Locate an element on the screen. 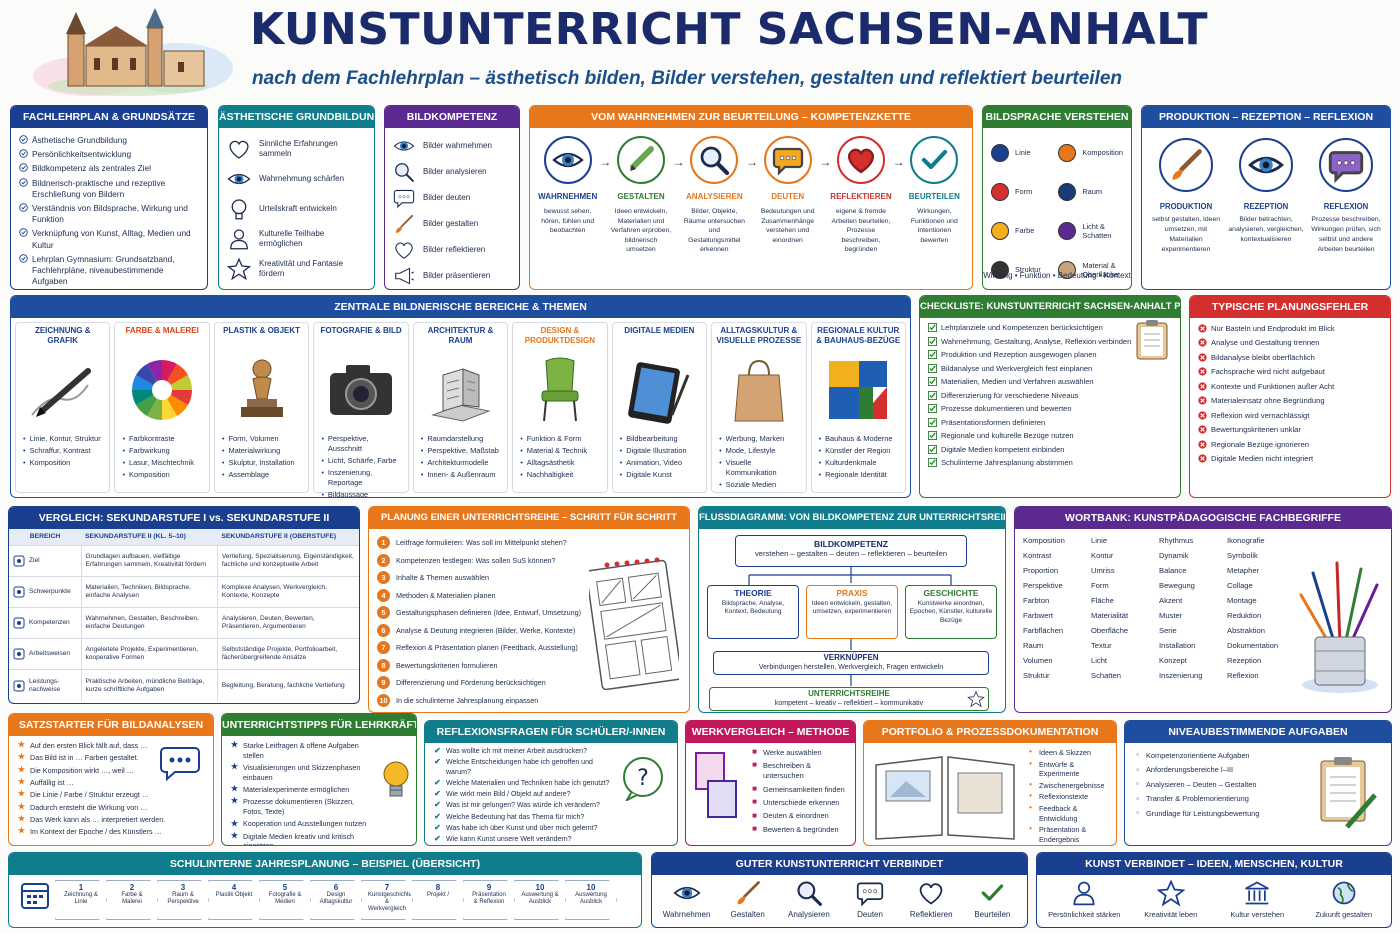 The image size is (1400, 933). fehler-item: Kontexte und Funktionen außer Acht is located at coordinates (1290, 387).